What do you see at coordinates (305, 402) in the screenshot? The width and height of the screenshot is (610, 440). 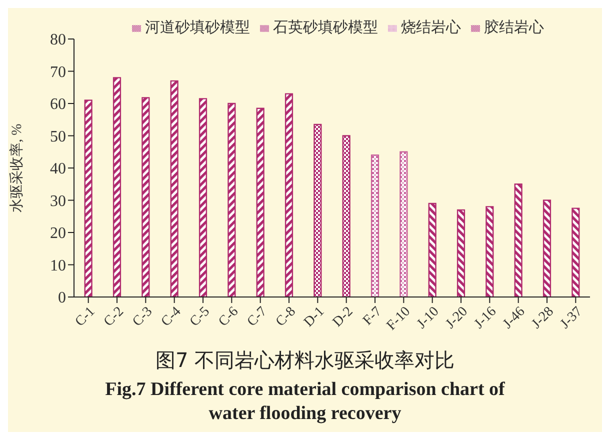 I see `text: Fig.7 Different core material comparison chart of water flooding recovery` at bounding box center [305, 402].